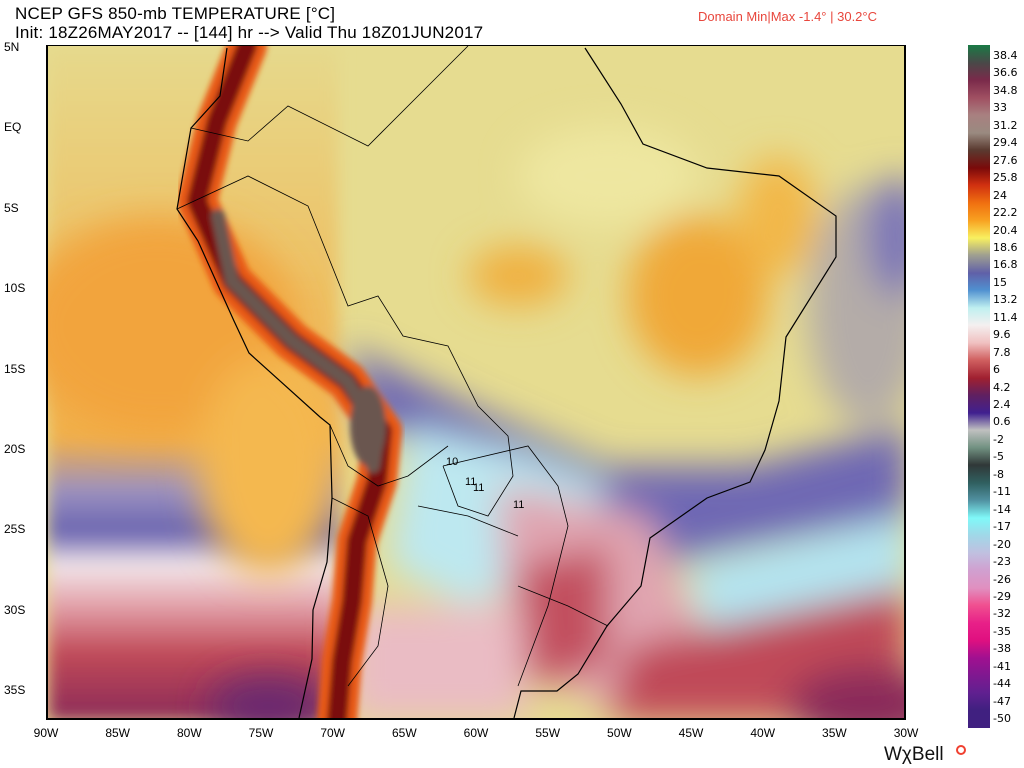 The height and width of the screenshot is (768, 1024). What do you see at coordinates (1002, 666) in the screenshot?
I see `colorbar-label: -41` at bounding box center [1002, 666].